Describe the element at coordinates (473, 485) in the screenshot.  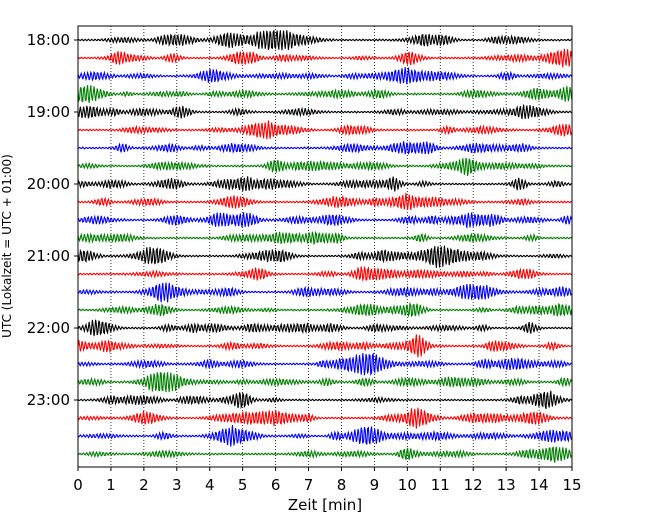
I see `x-tick-label: 12` at that location.